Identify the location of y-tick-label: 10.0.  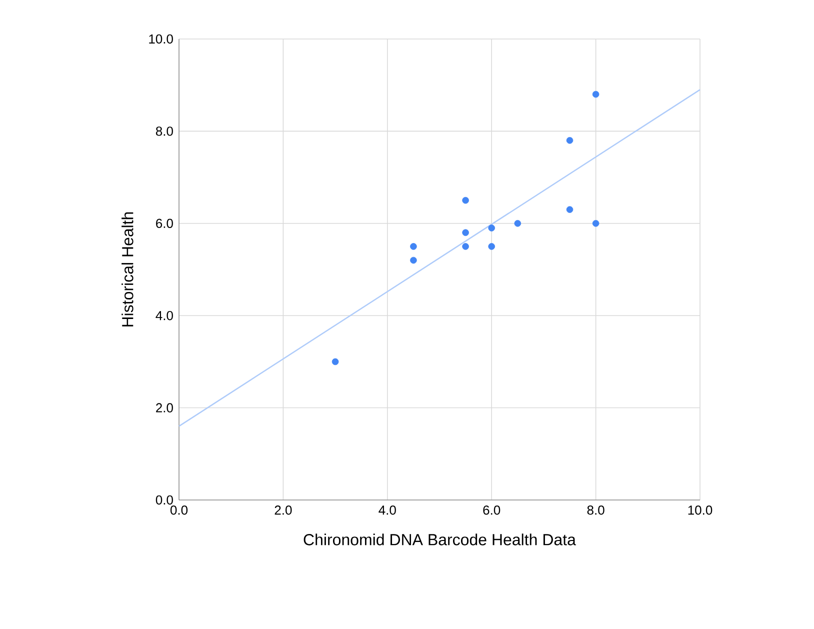
(161, 39).